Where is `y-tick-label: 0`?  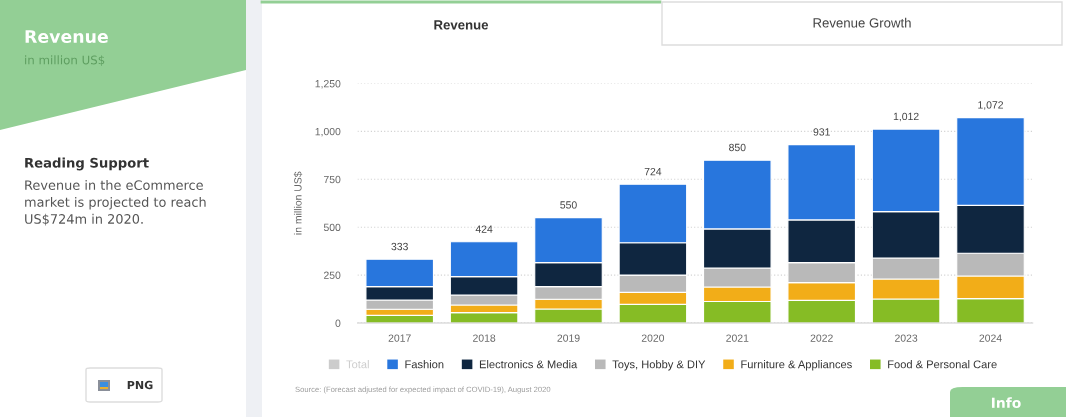
y-tick-label: 0 is located at coordinates (338, 323).